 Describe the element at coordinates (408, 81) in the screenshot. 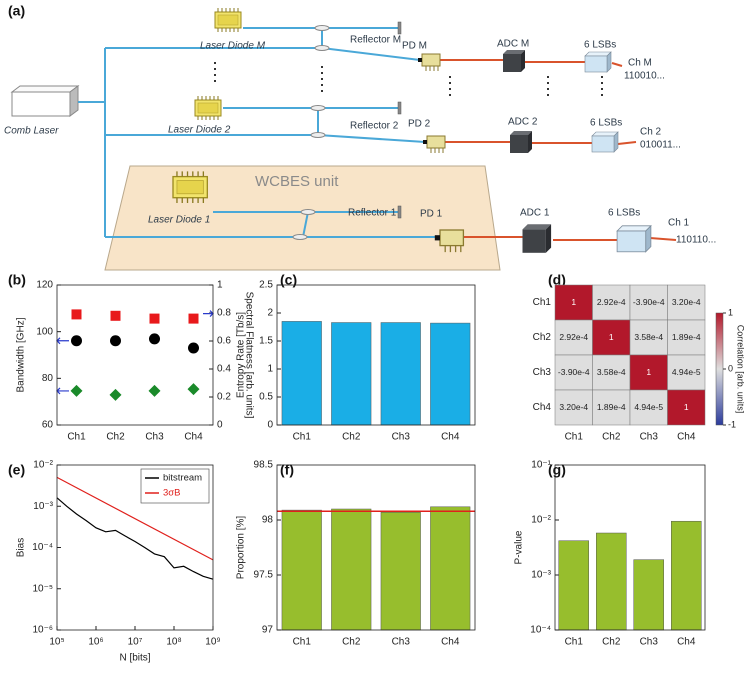

I see `ellipsis` at that location.